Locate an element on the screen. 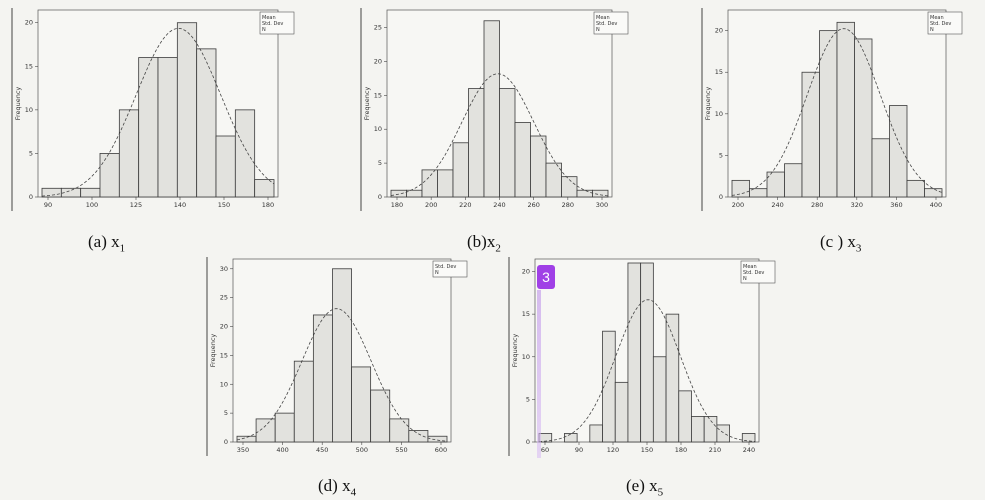  caption-x3: (c ) x3 is located at coordinates (841, 243).